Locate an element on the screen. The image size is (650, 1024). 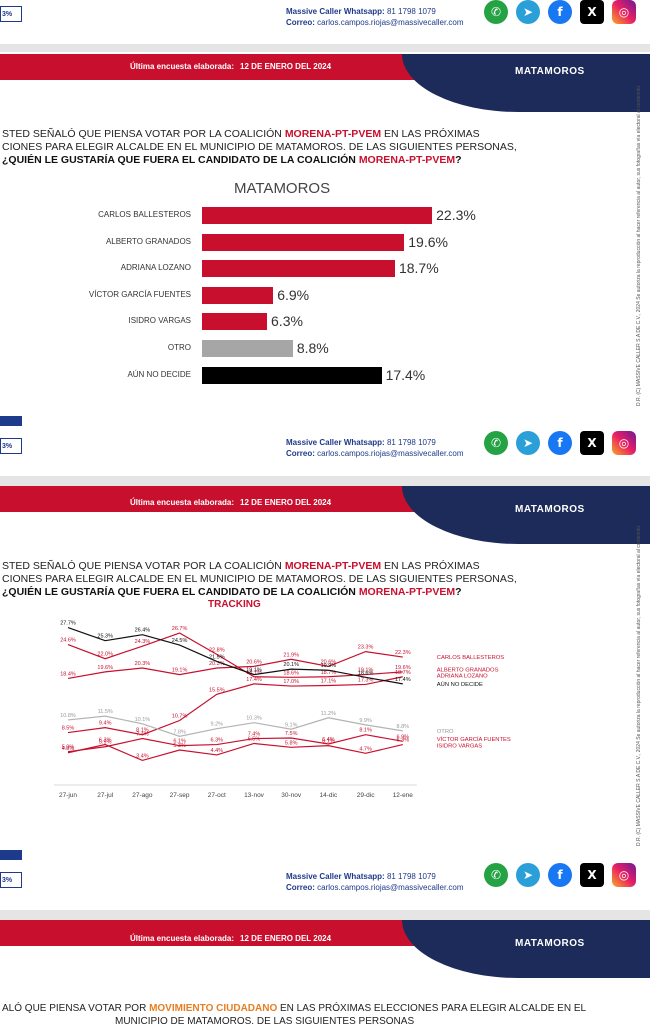
q2-highlight: MORENA-PT-PVEM is located at coordinates (333, 566).